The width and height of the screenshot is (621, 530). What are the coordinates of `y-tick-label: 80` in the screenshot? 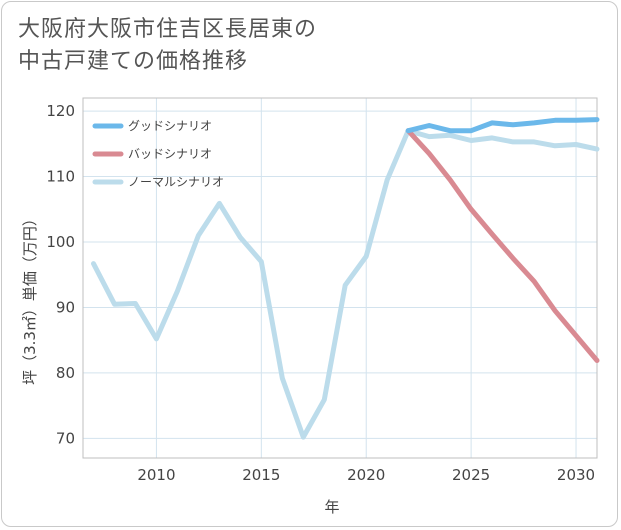 It's located at (65, 373).